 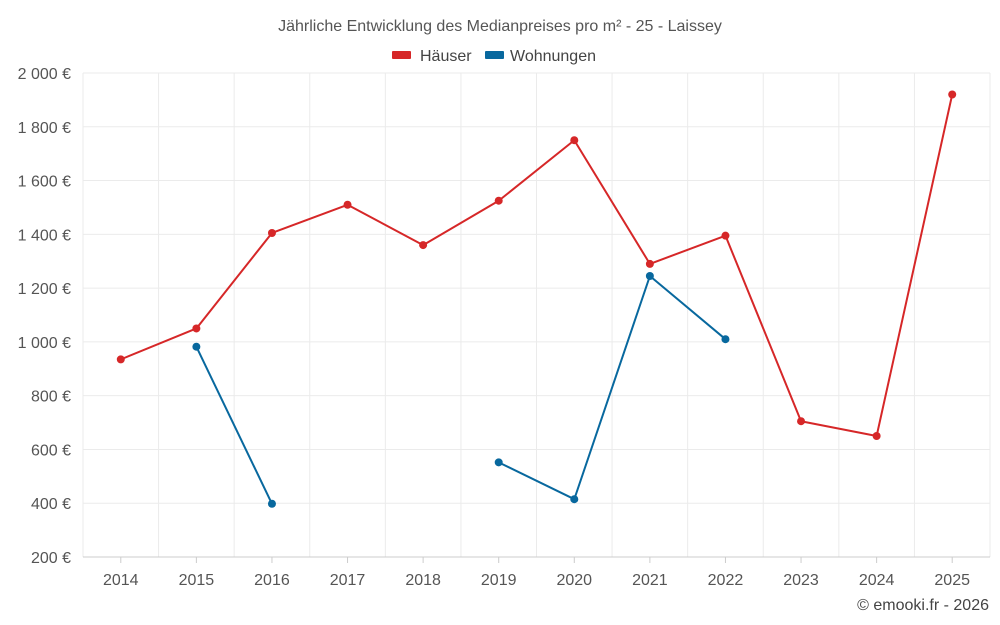 What do you see at coordinates (348, 580) in the screenshot?
I see `x-tick-label: 2017` at bounding box center [348, 580].